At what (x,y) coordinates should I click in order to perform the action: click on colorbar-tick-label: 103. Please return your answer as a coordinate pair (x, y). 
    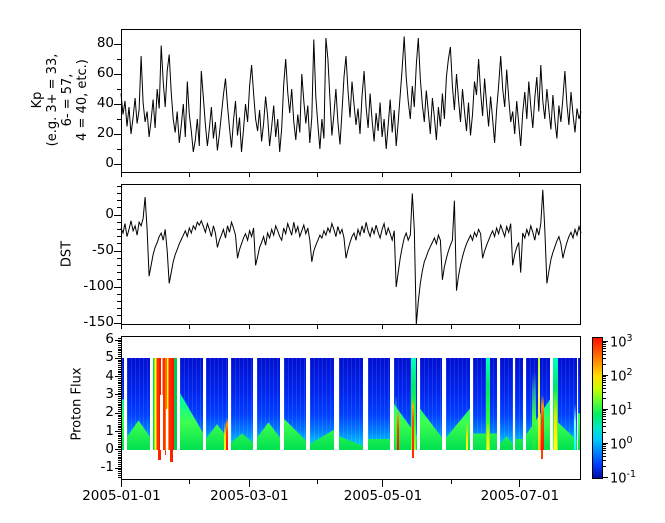
    Looking at the image, I should click on (621, 341).